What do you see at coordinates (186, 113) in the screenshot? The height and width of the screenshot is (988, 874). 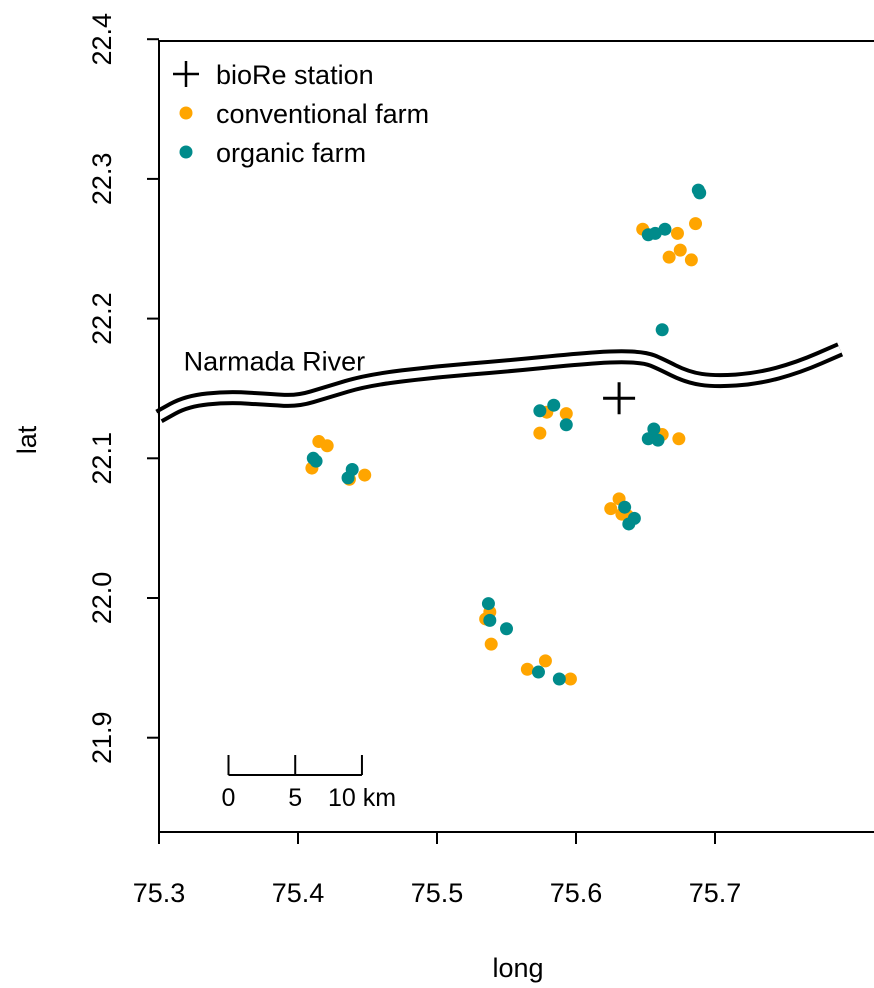 I see `conventional-farm-dot-icon` at bounding box center [186, 113].